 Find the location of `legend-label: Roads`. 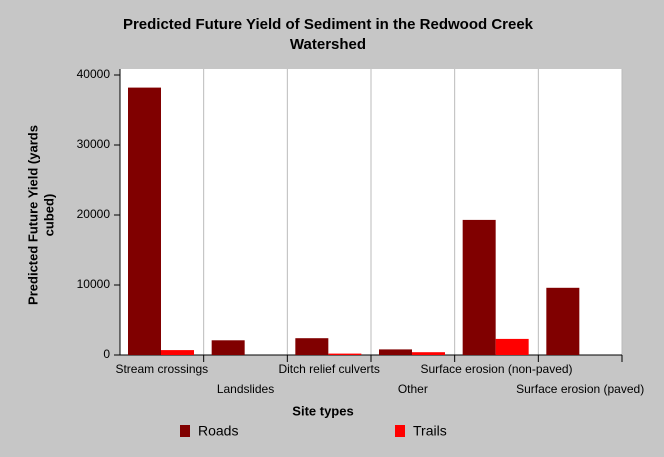

legend-label: Roads is located at coordinates (218, 431).